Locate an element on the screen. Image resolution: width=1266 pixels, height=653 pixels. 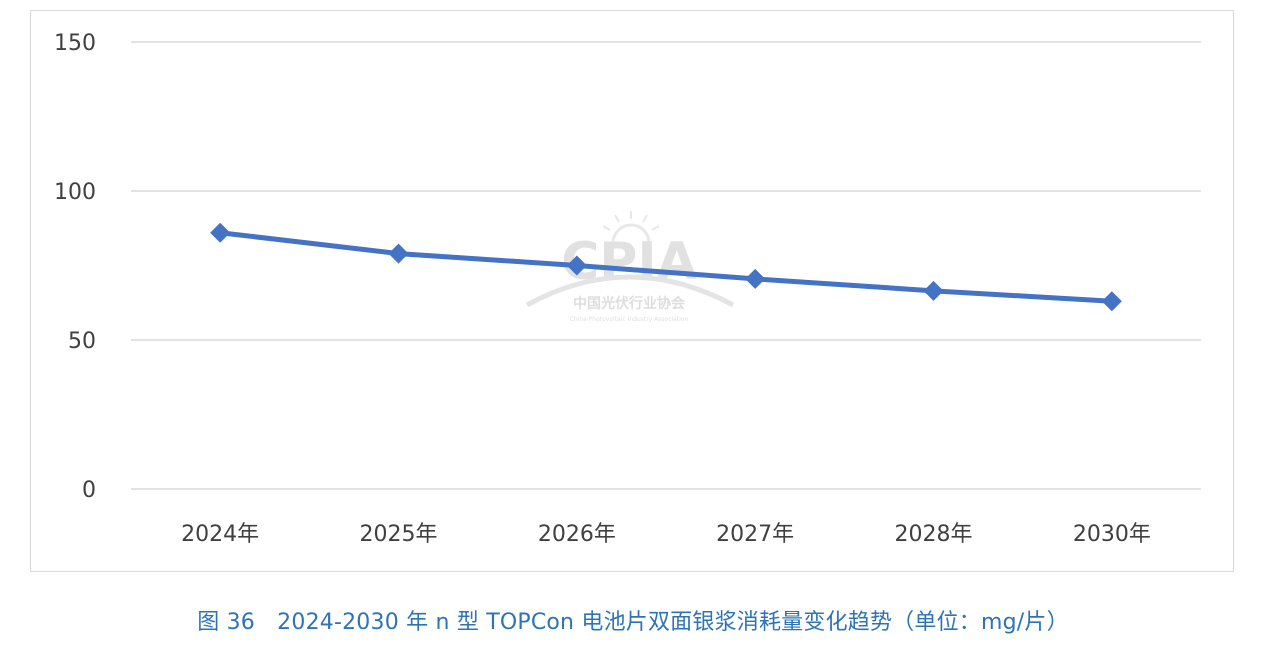
x-tick-label: 2028年 is located at coordinates (934, 534).